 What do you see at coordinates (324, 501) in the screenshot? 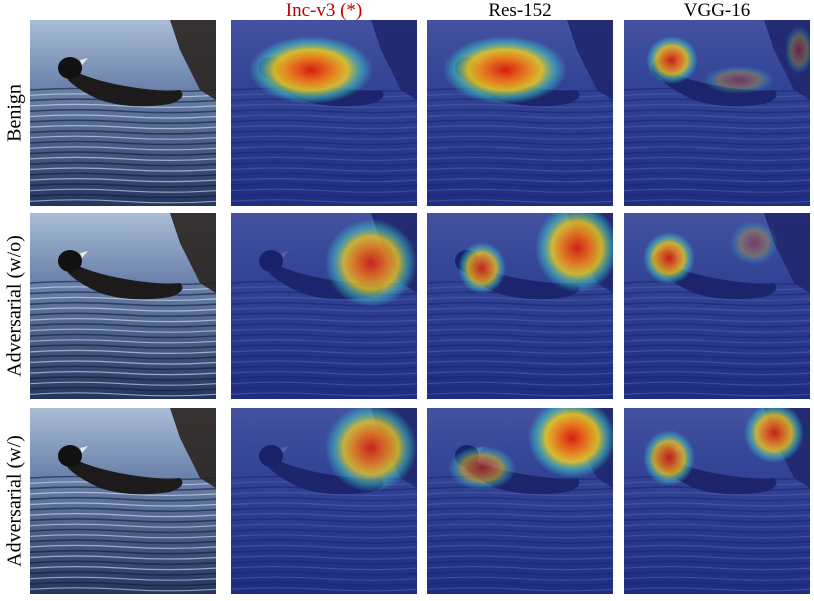
I see `heatmap-inc-v3-adversarial-with` at bounding box center [324, 501].